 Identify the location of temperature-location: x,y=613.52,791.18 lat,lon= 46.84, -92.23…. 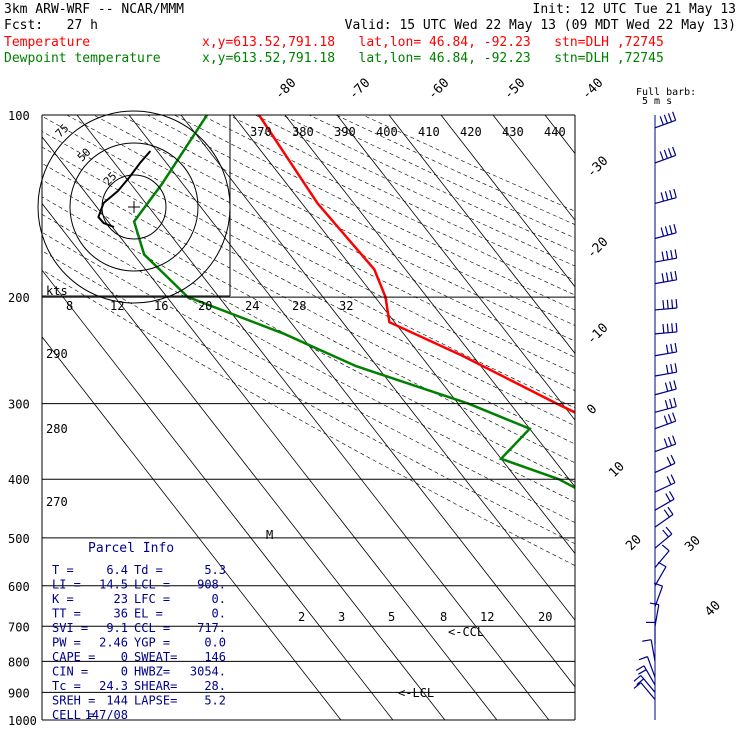
(433, 42).